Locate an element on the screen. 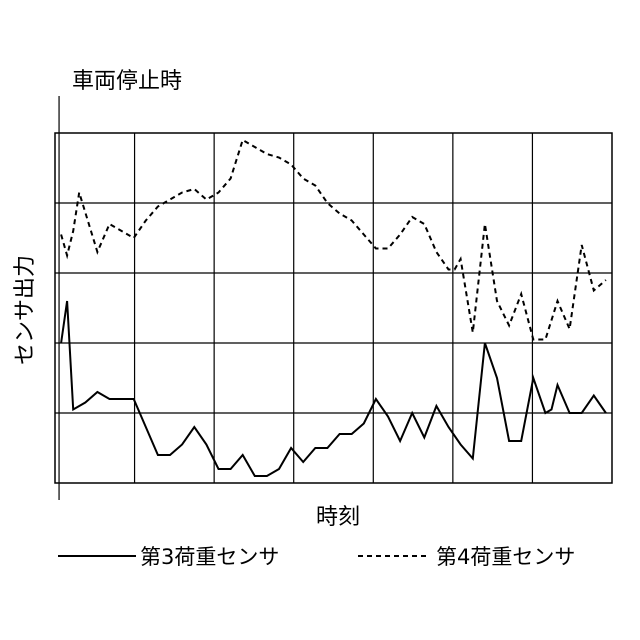  x-axis-label: 時刻 is located at coordinates (338, 517).